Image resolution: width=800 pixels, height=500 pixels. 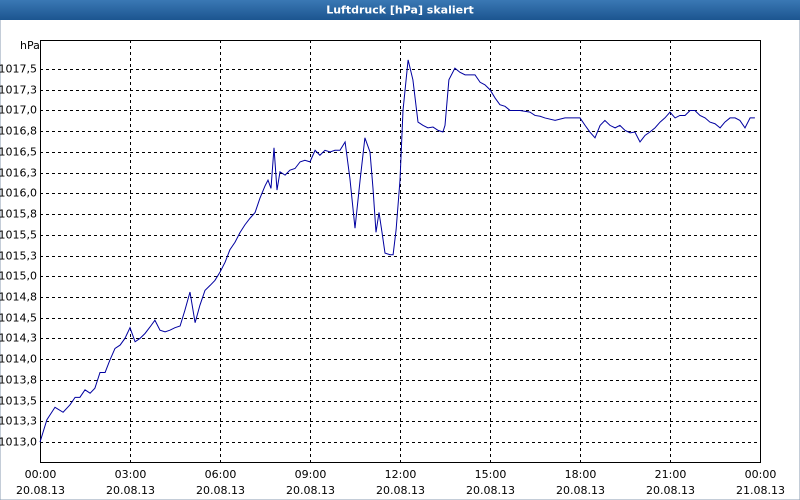 I want to click on y-tick-label: 1013,0, so click(x=18, y=442).